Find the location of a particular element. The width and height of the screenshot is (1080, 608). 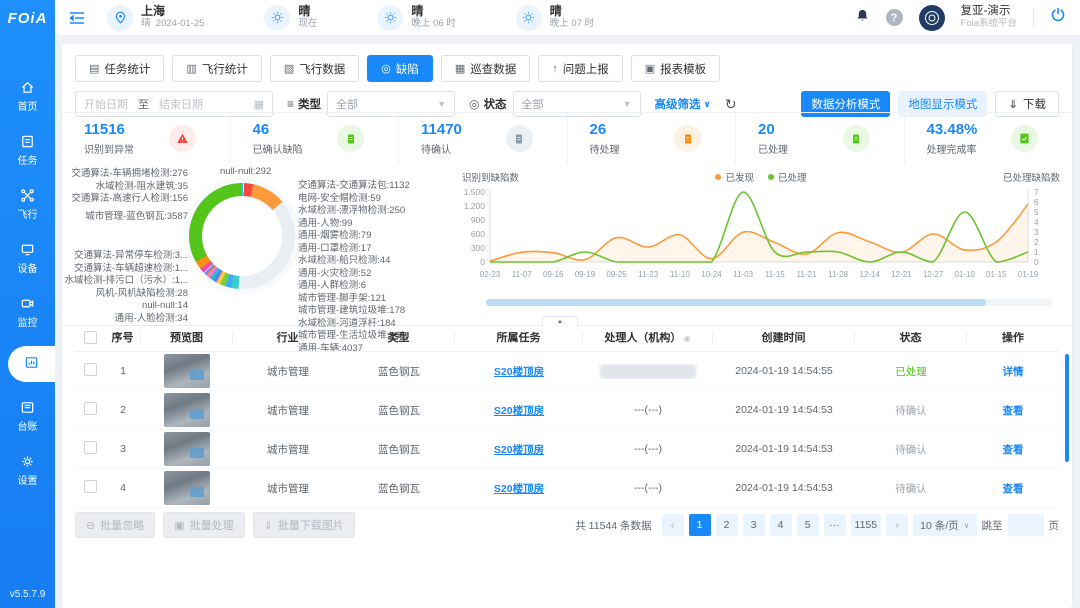

type-cell: 蓝色钢瓦 is located at coordinates (399, 410).